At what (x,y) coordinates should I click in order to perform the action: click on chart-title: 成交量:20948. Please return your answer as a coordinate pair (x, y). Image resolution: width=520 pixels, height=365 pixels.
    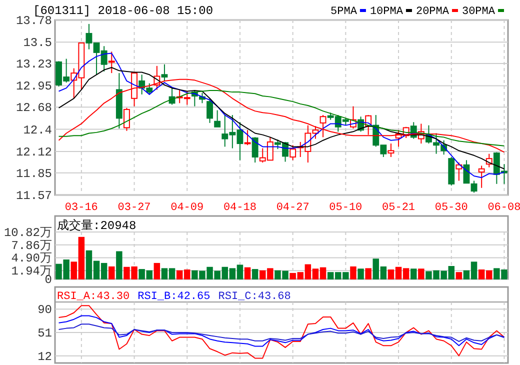
    Looking at the image, I should click on (96, 225).